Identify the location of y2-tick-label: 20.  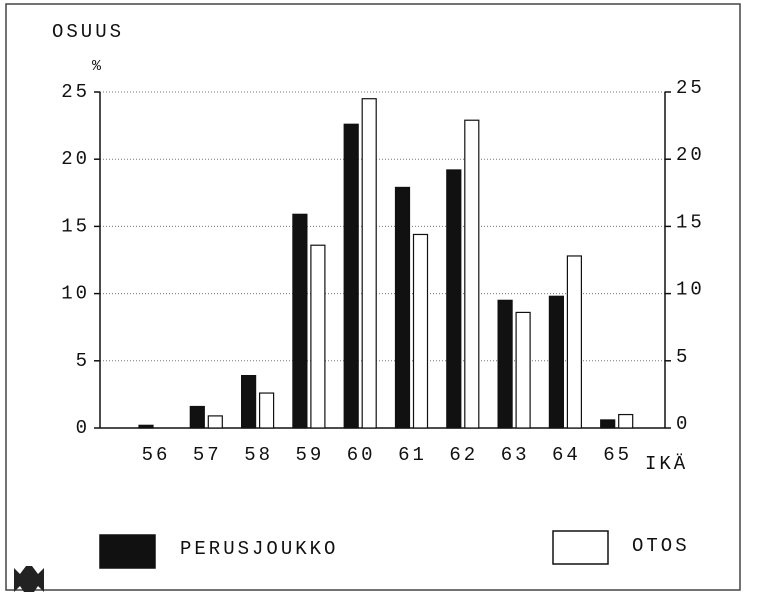
(690, 155).